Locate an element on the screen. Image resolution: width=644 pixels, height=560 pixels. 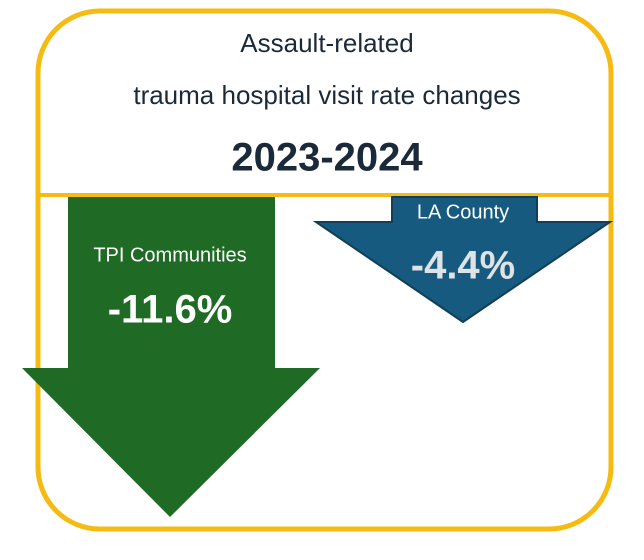
item-label: LA County is located at coordinates (463, 212).